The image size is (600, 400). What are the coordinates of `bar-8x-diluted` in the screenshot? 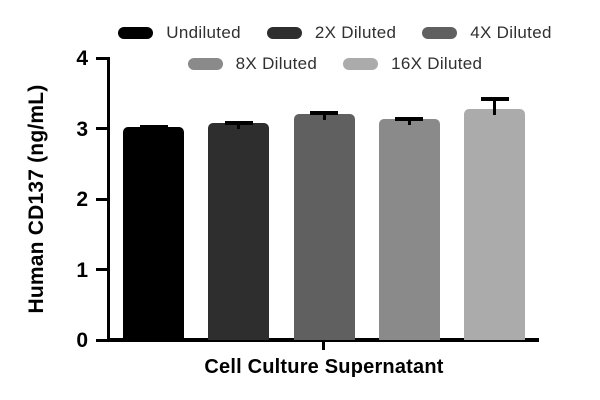 It's located at (409, 229).